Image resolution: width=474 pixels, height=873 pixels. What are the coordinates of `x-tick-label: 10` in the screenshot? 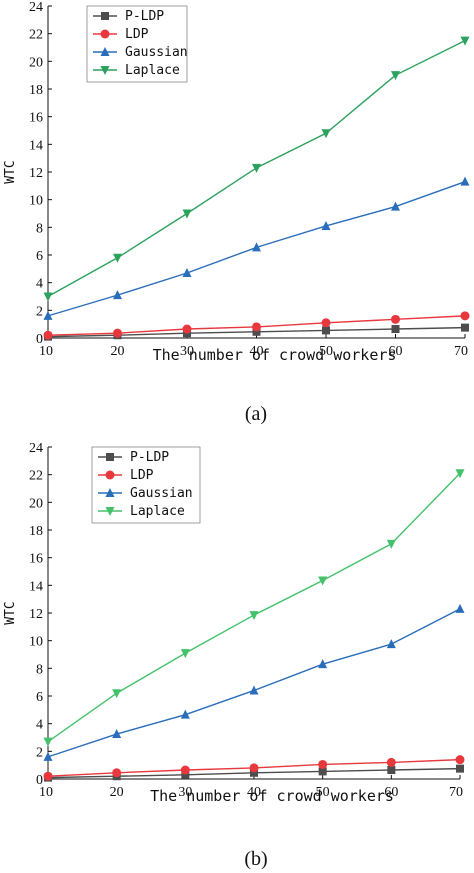 It's located at (46, 792).